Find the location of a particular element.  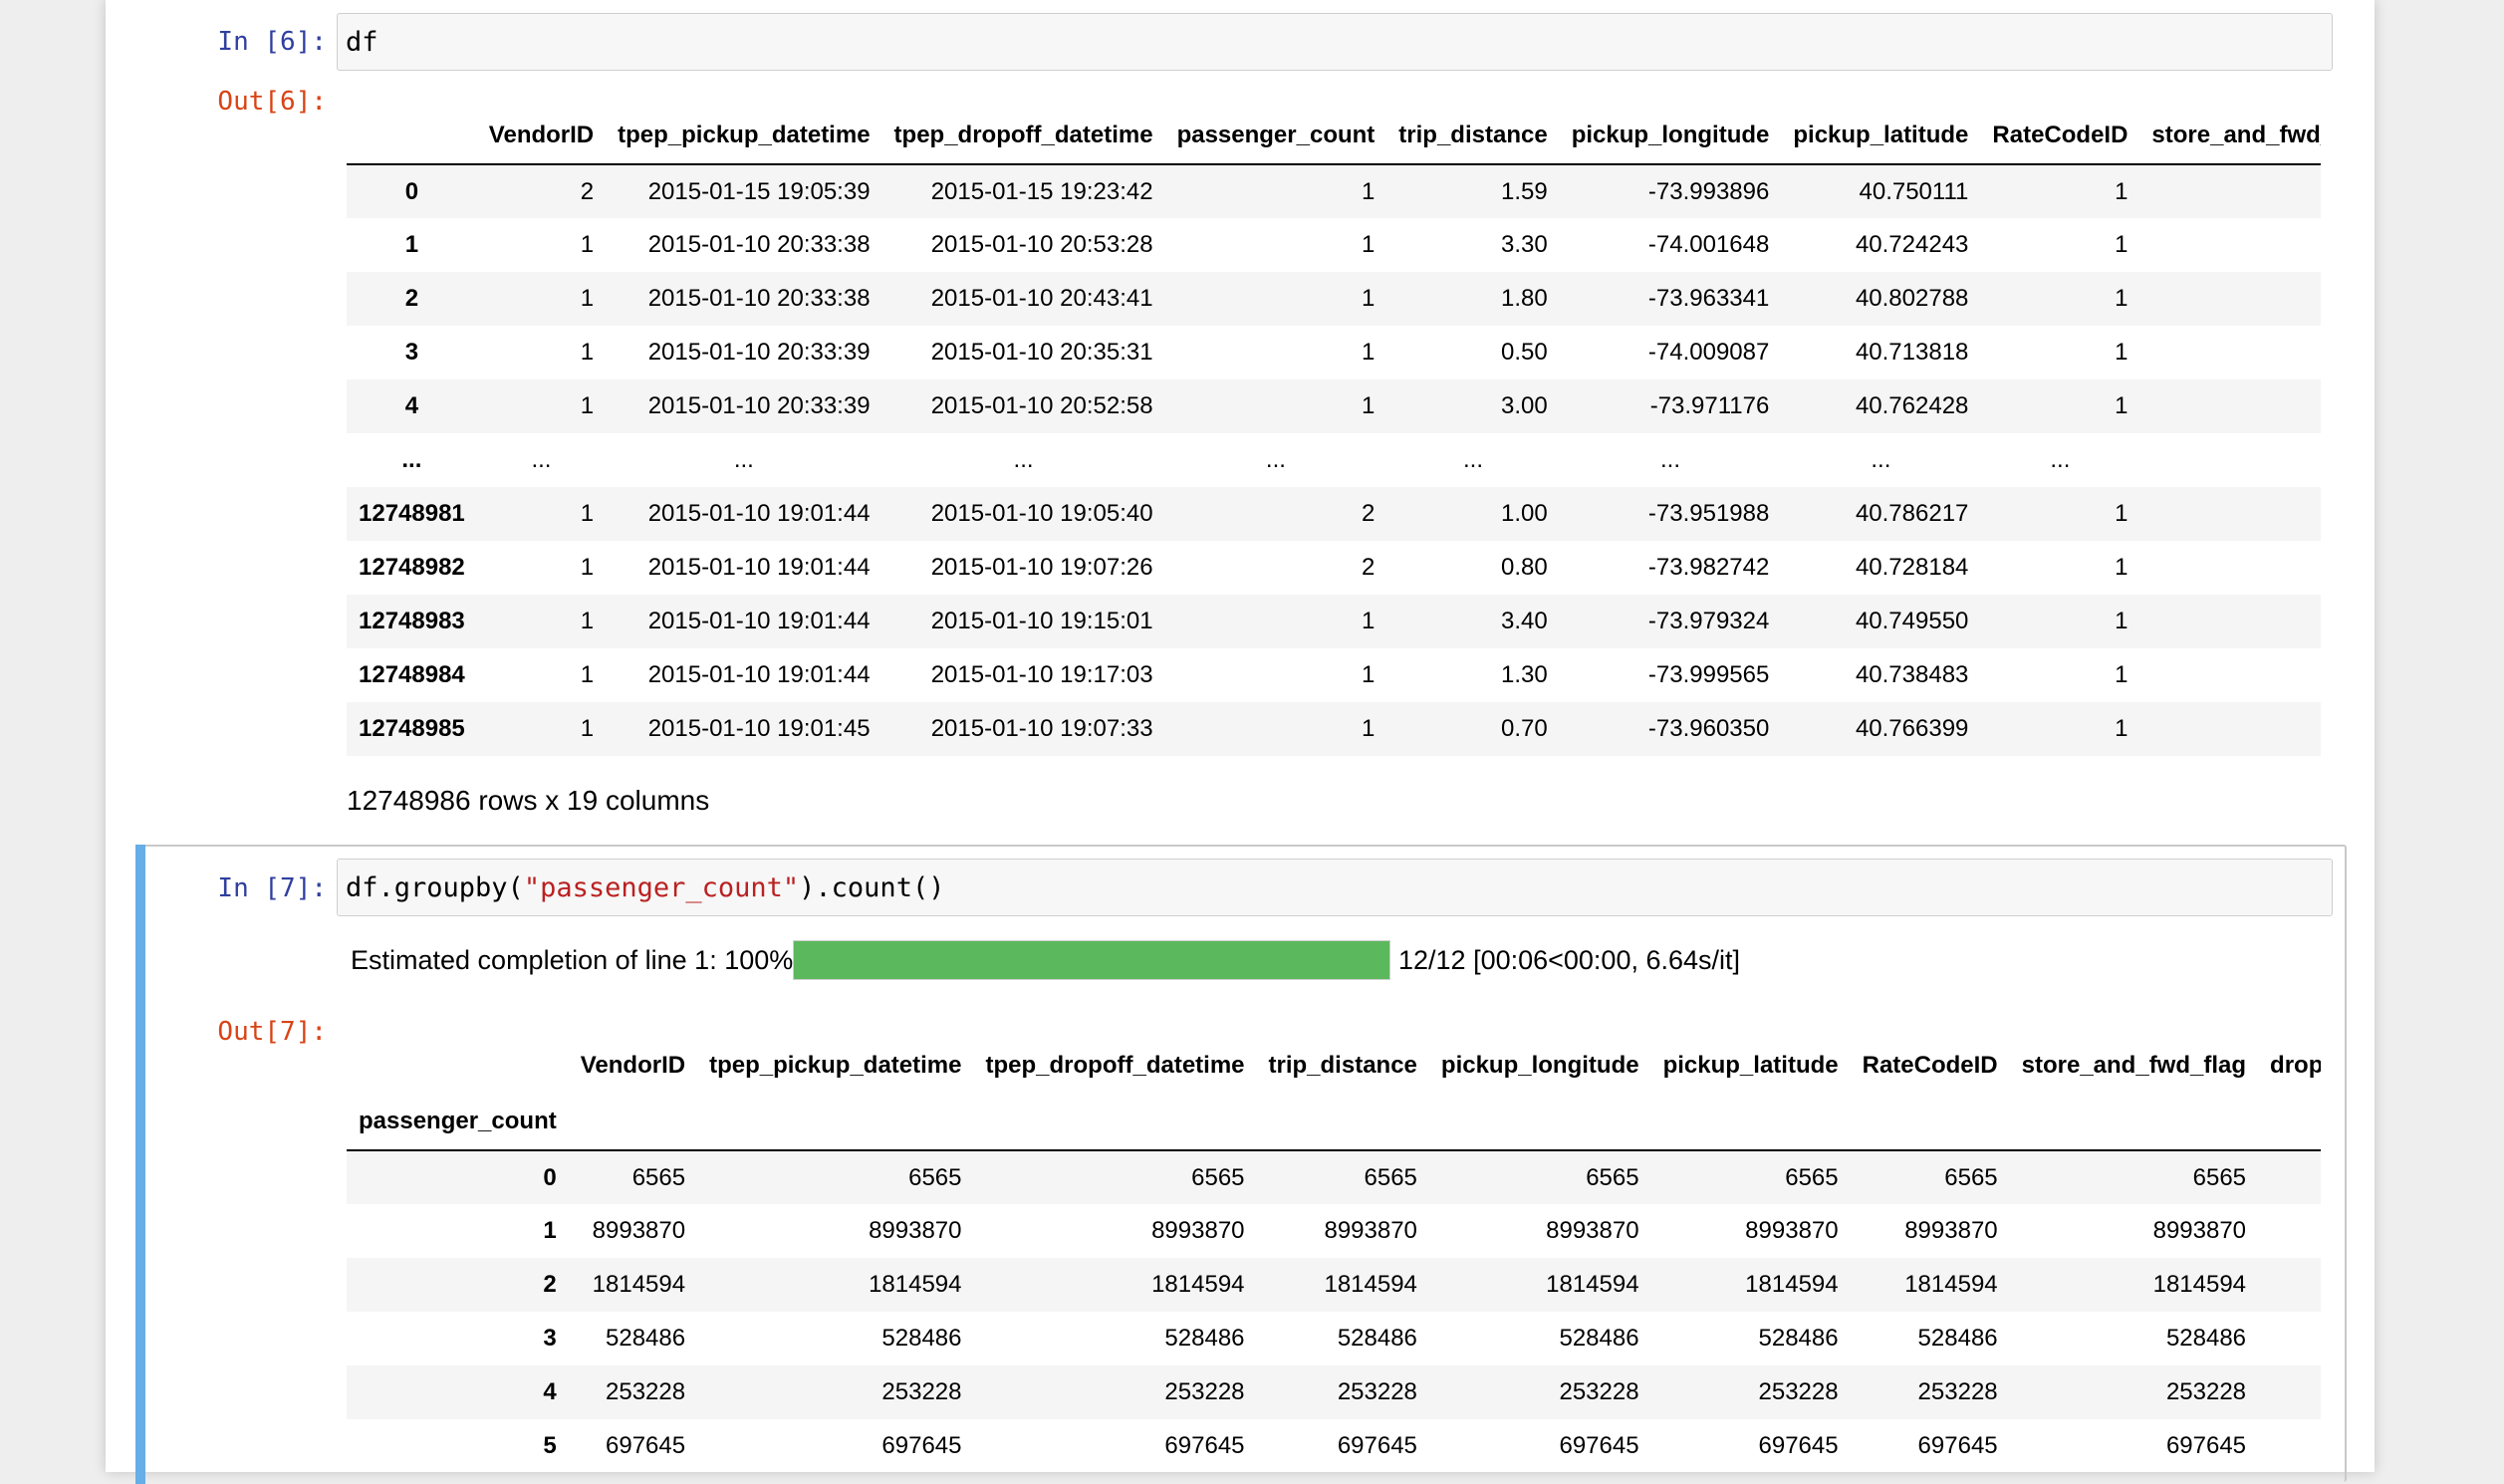

table-cell: -74.009087 is located at coordinates (1709, 352).